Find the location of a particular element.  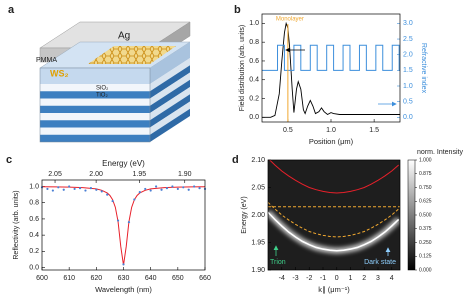

annotation: Trion is located at coordinates (278, 262).